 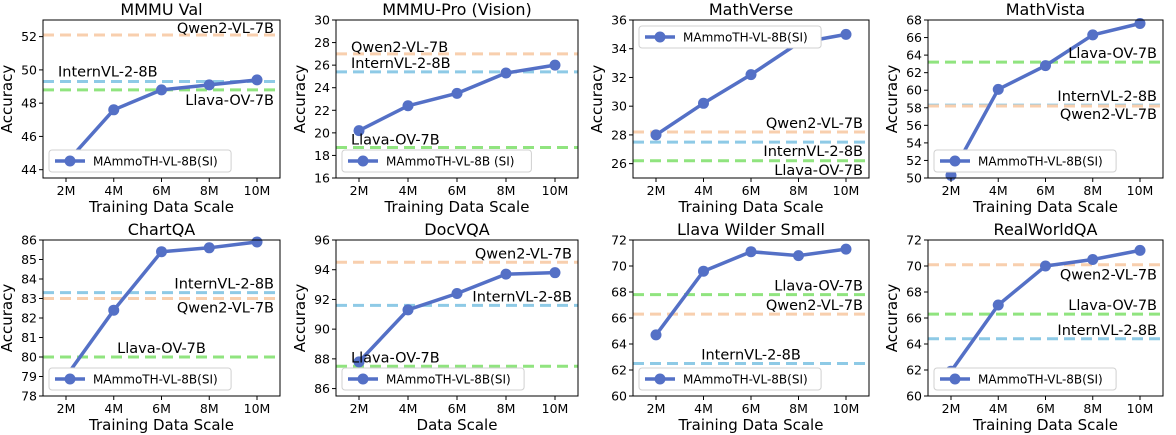 I want to click on y-tick-label: 58, so click(x=914, y=107).